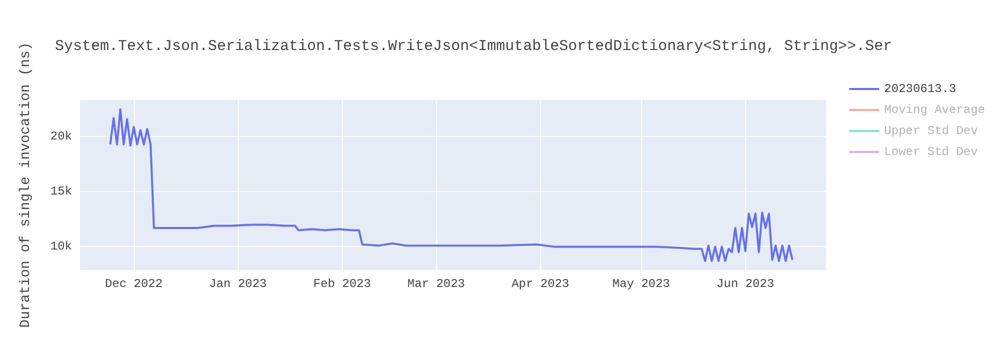  I want to click on legend-label: Upper Std Dev, so click(931, 131).